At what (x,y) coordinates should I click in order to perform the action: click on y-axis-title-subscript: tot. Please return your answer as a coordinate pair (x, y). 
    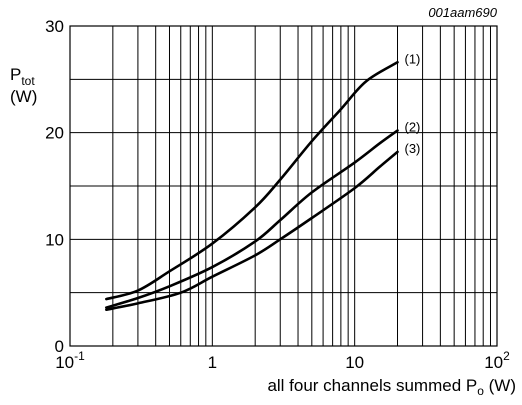
    Looking at the image, I should click on (28, 81).